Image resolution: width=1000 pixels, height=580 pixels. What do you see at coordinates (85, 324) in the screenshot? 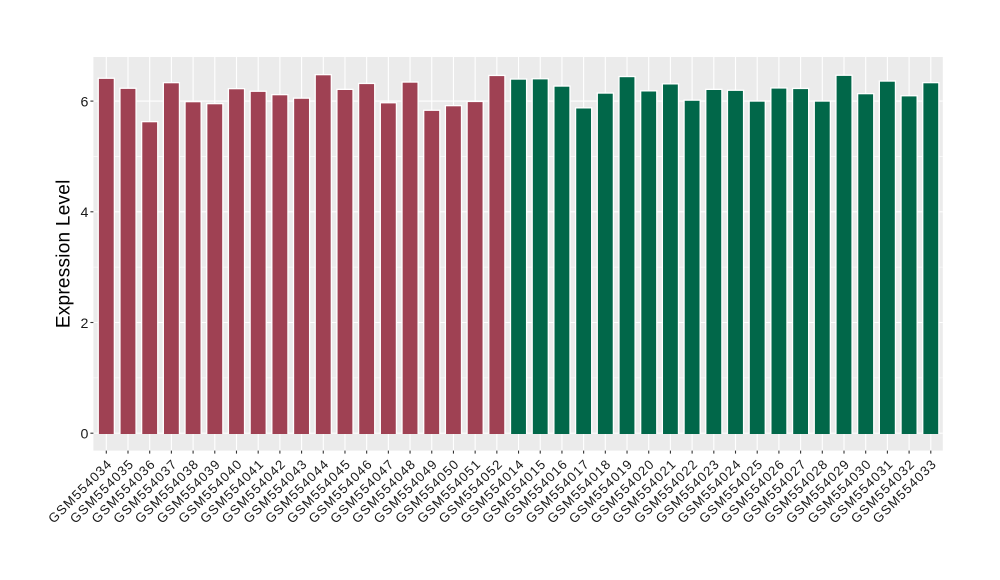
I see `svg-text: 2` at bounding box center [85, 324].